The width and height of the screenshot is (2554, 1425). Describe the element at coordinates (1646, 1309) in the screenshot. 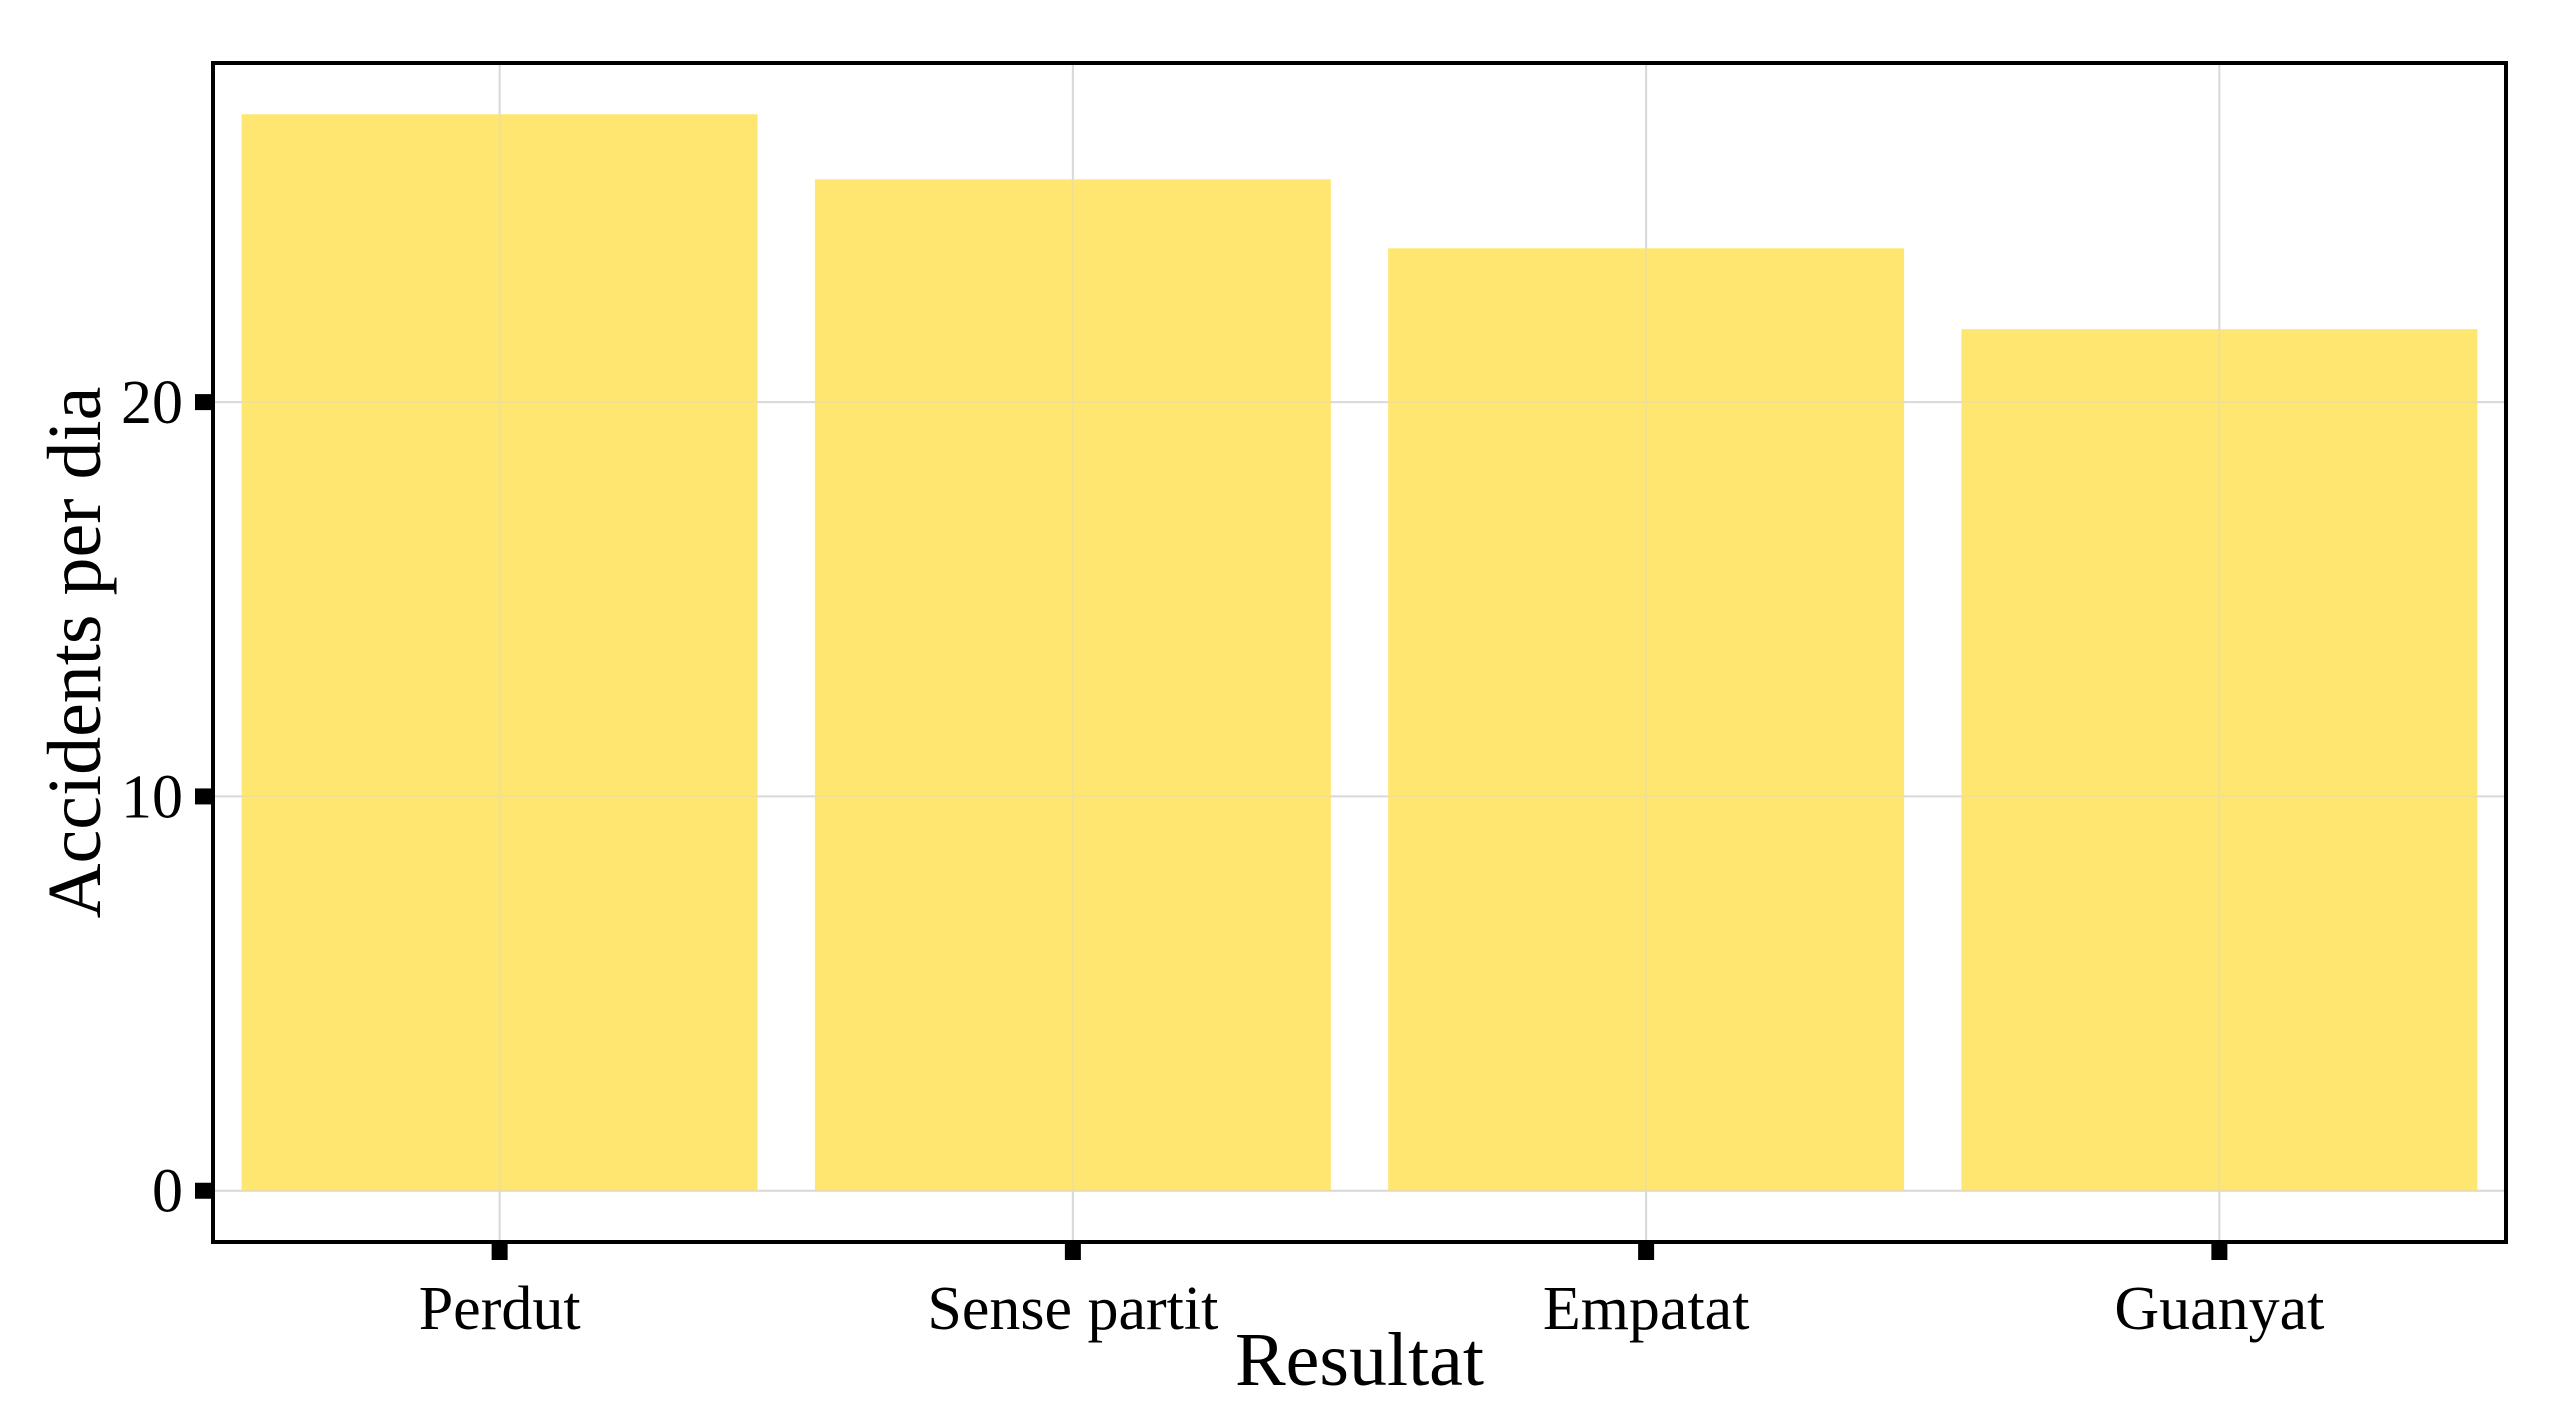

I see `x-tick-label: Empatat` at that location.